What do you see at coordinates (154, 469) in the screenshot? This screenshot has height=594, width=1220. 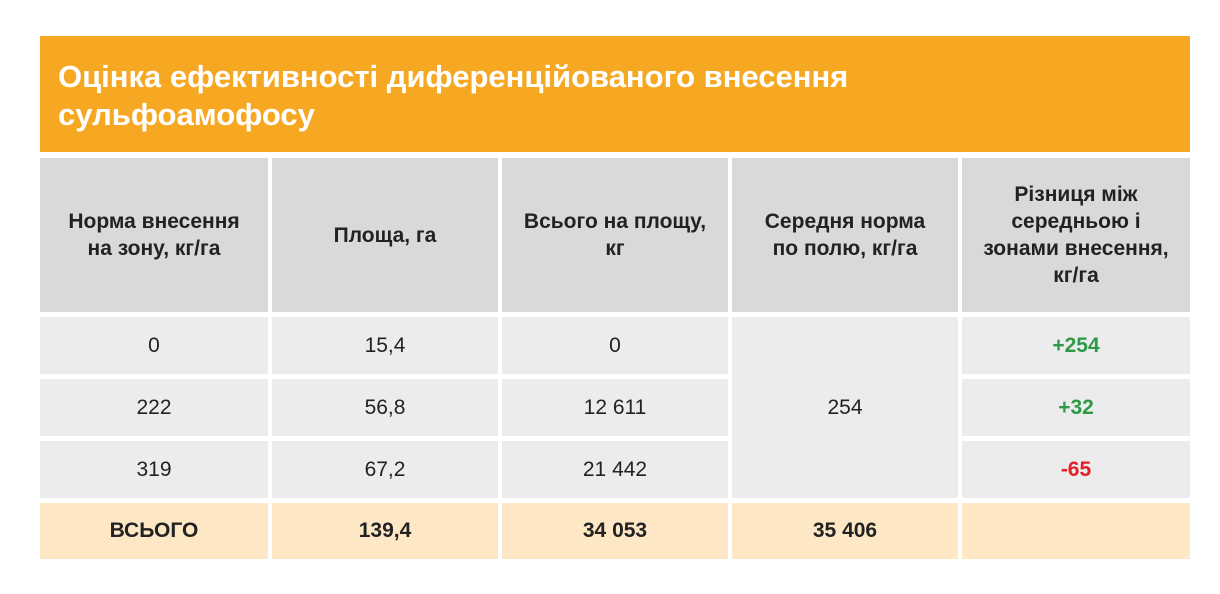 I see `cell: 319` at bounding box center [154, 469].